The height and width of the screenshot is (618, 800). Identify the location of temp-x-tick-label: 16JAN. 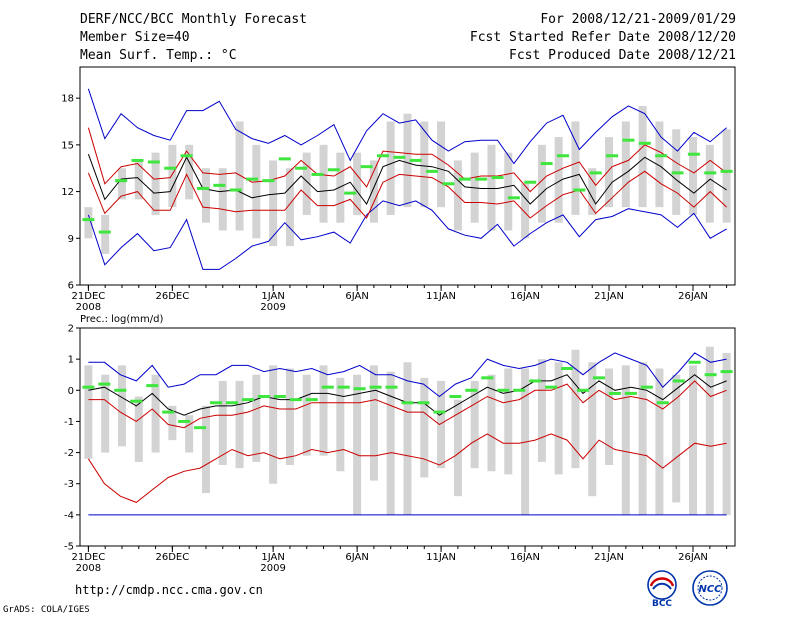
(525, 296).